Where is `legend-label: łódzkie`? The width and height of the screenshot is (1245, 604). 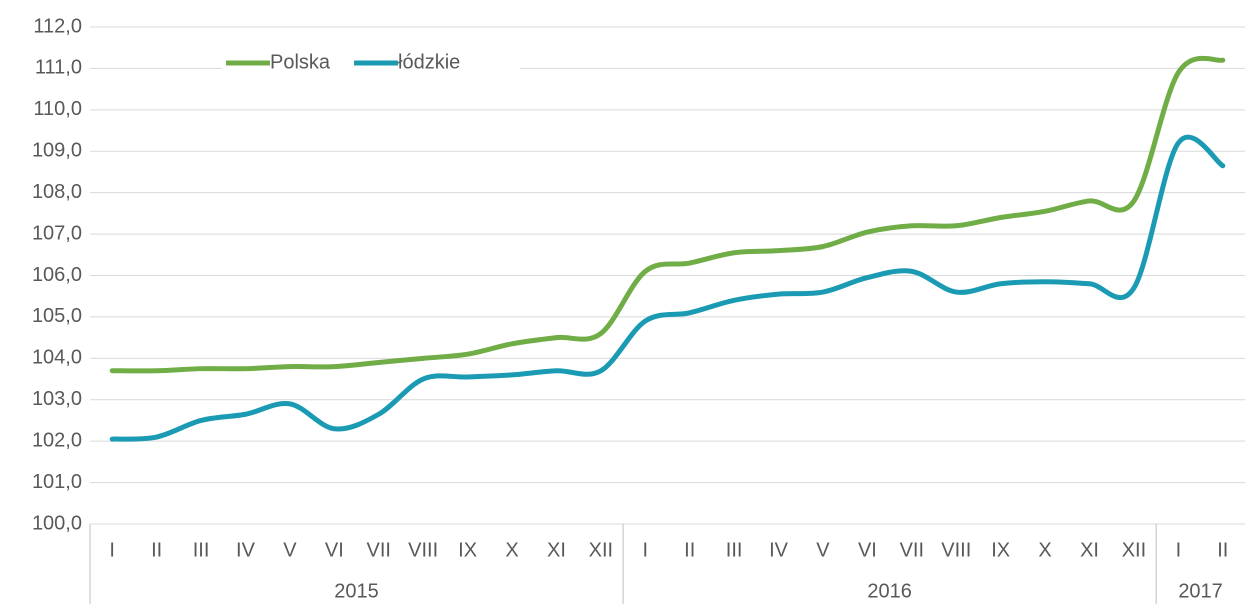 legend-label: łódzkie is located at coordinates (429, 62).